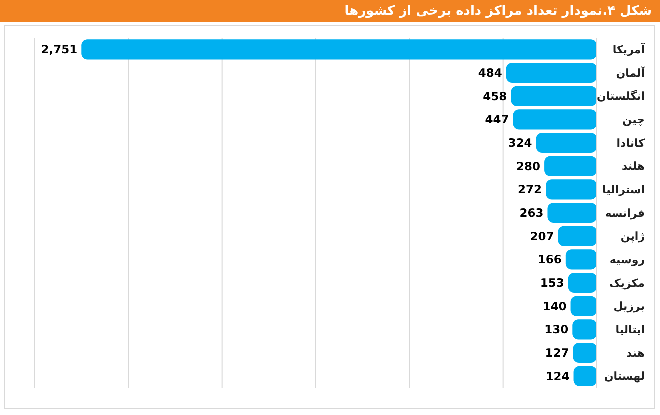  What do you see at coordinates (631, 143) in the screenshot?
I see `y-tick-label: کانادا` at bounding box center [631, 143].